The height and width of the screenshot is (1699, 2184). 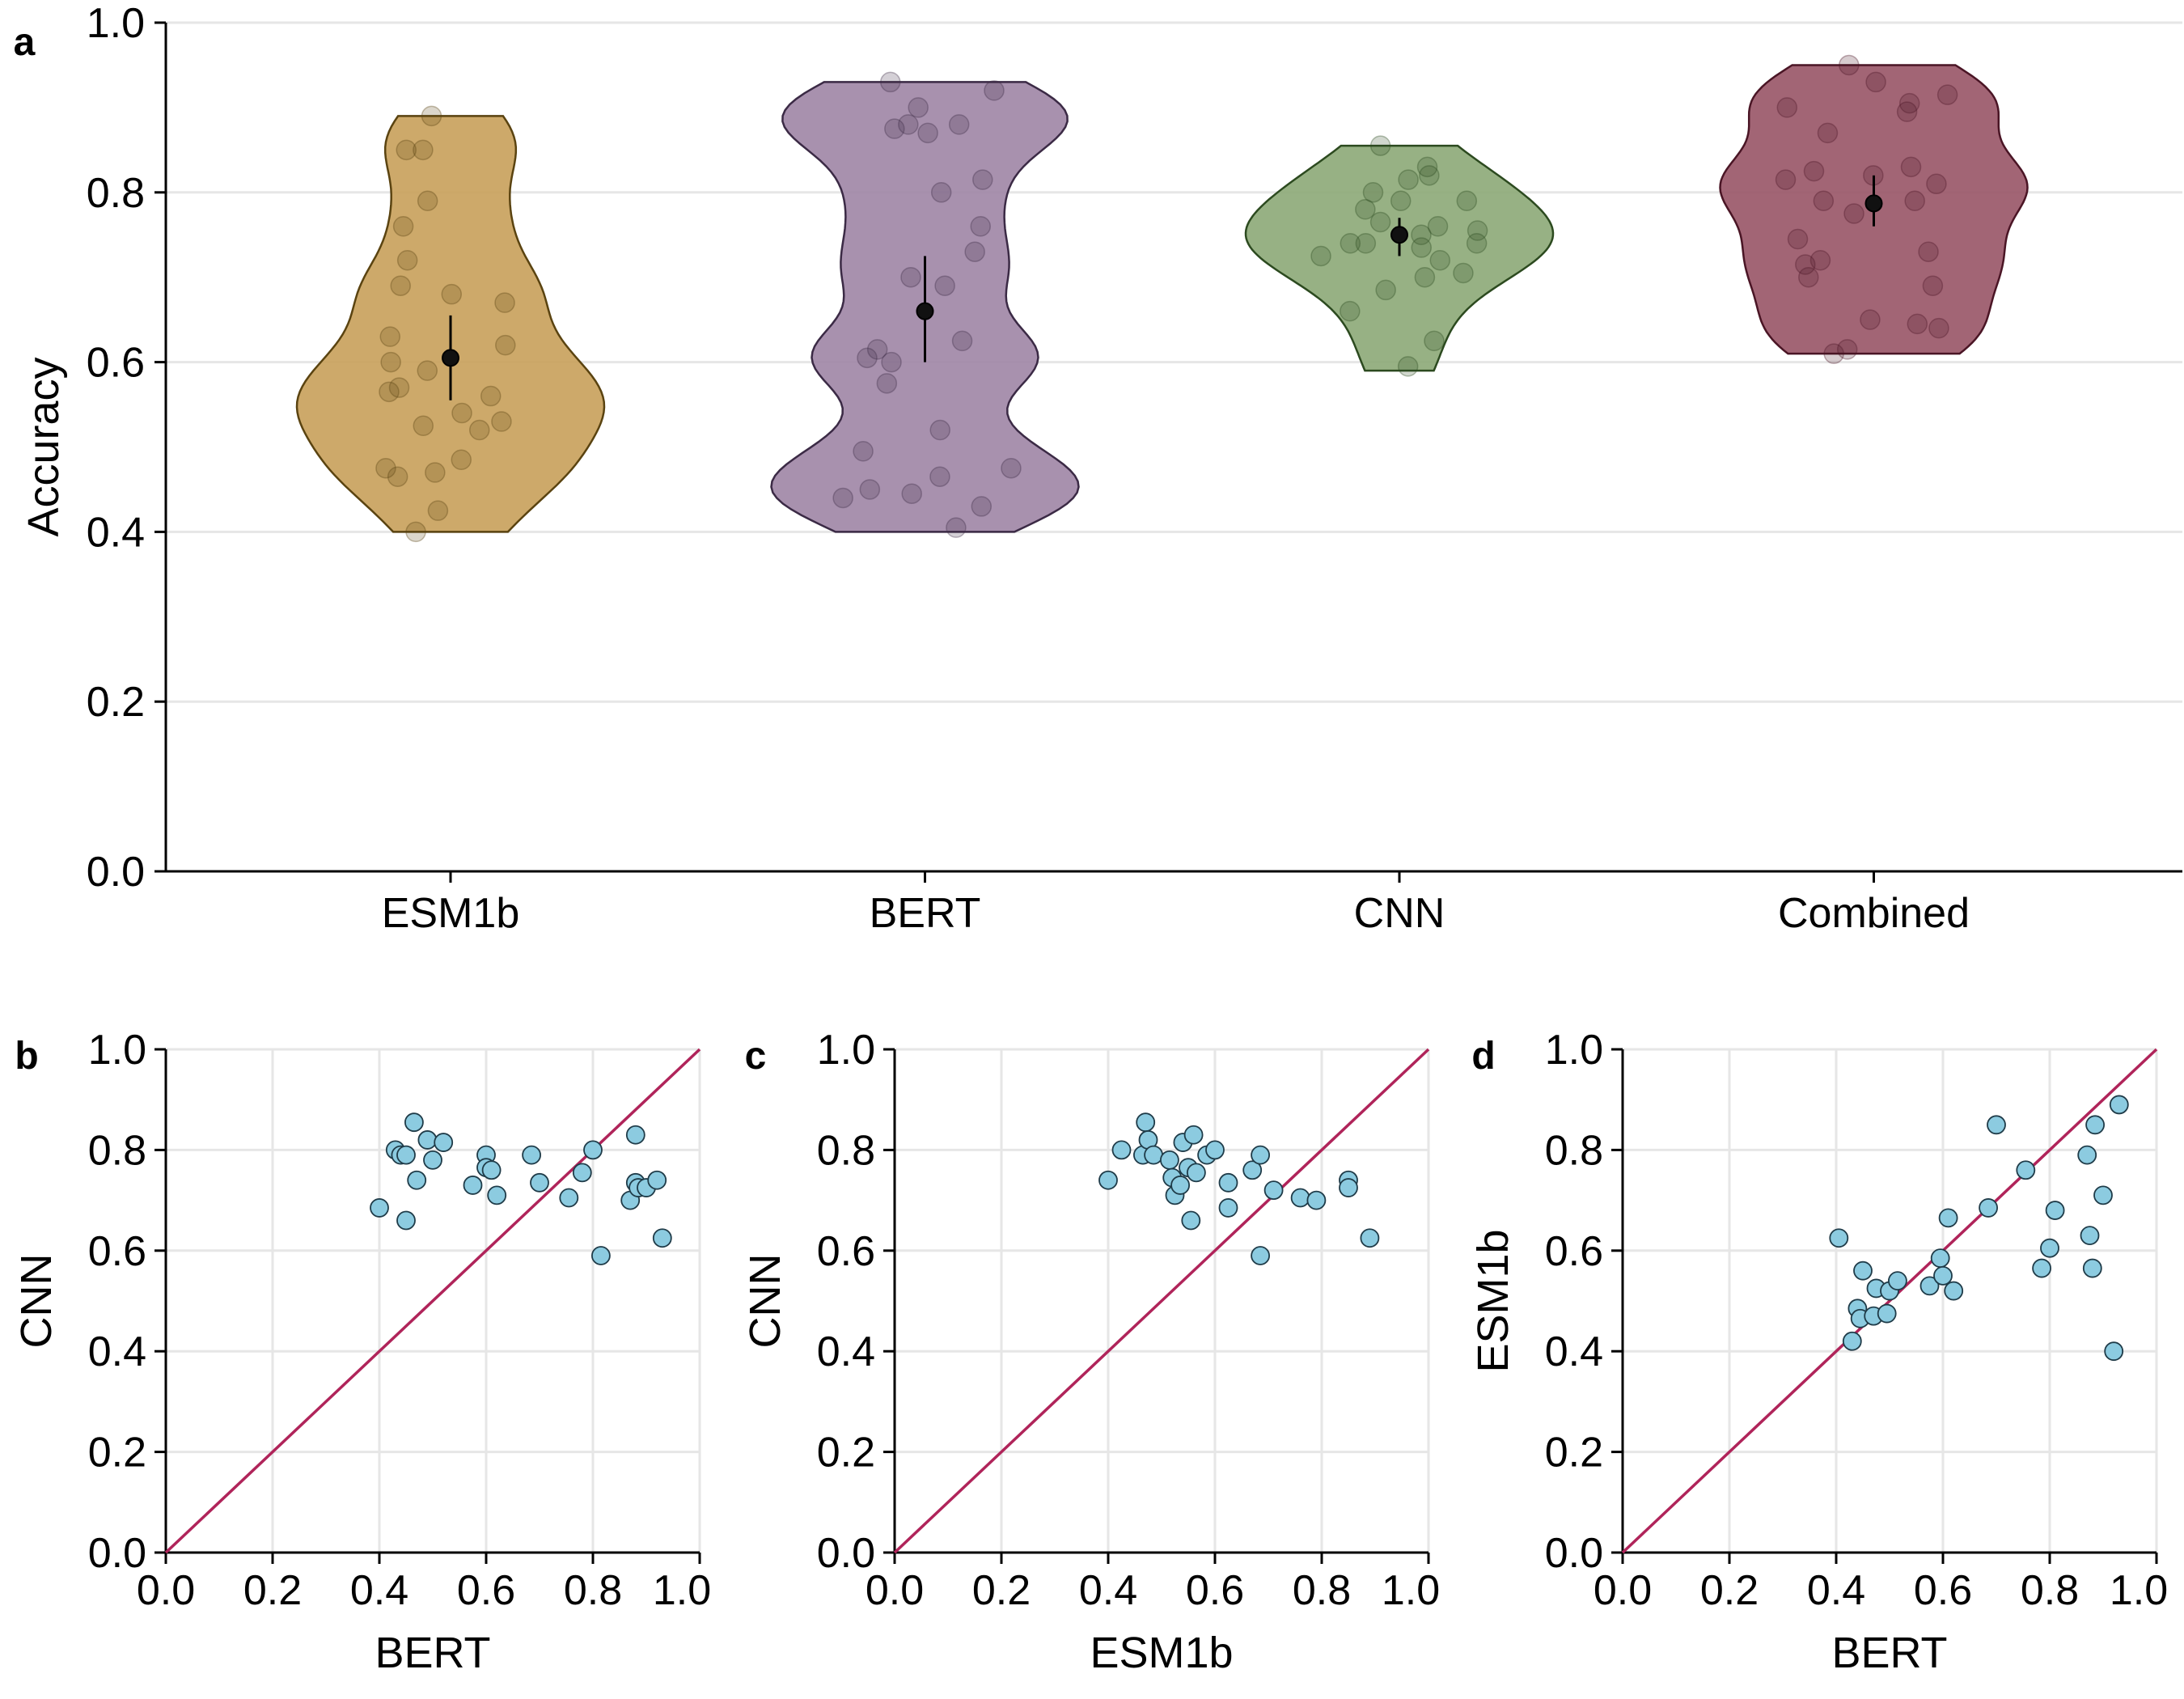 I want to click on y-tick-label: 0.2, so click(x=116, y=702).